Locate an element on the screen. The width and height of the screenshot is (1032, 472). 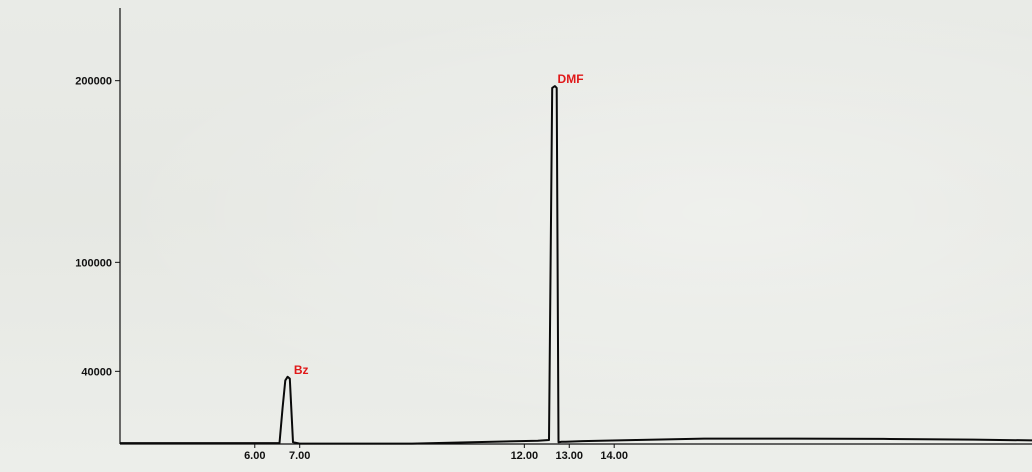
x-ticks: 6.00 7.00 12.00 13.00 14.00 is located at coordinates (436, 453).